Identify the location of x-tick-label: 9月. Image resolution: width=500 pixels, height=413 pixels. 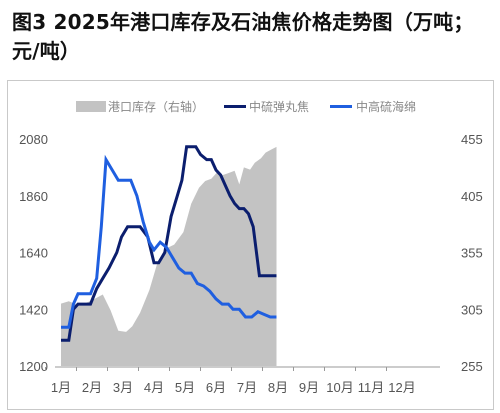
(309, 387).